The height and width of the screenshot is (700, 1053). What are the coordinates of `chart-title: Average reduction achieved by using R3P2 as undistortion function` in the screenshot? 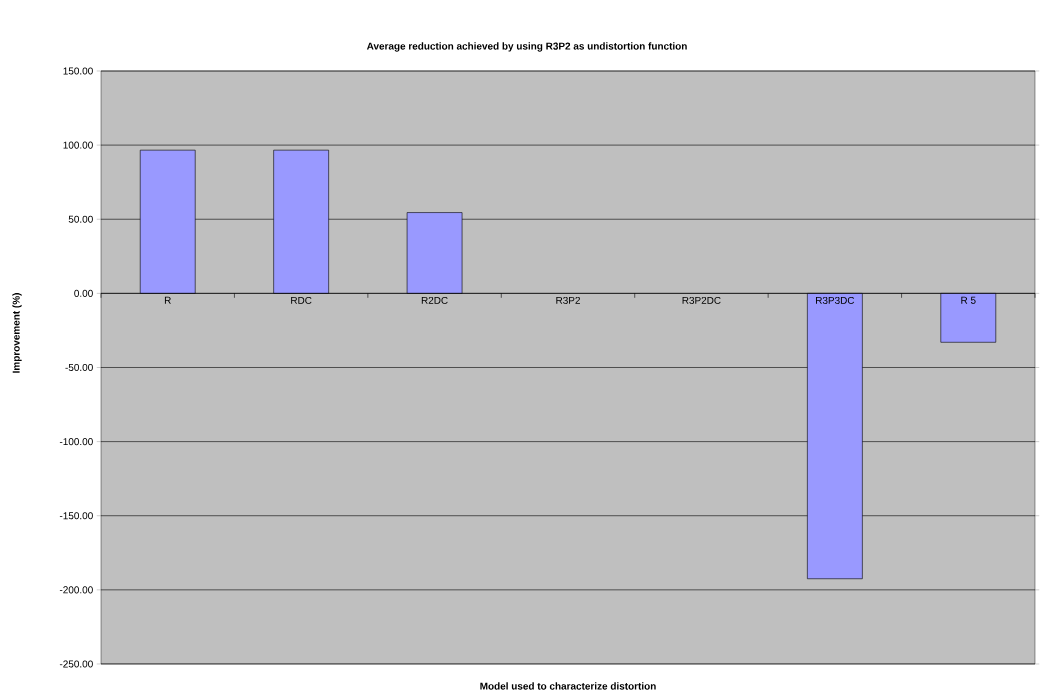 It's located at (526, 47).